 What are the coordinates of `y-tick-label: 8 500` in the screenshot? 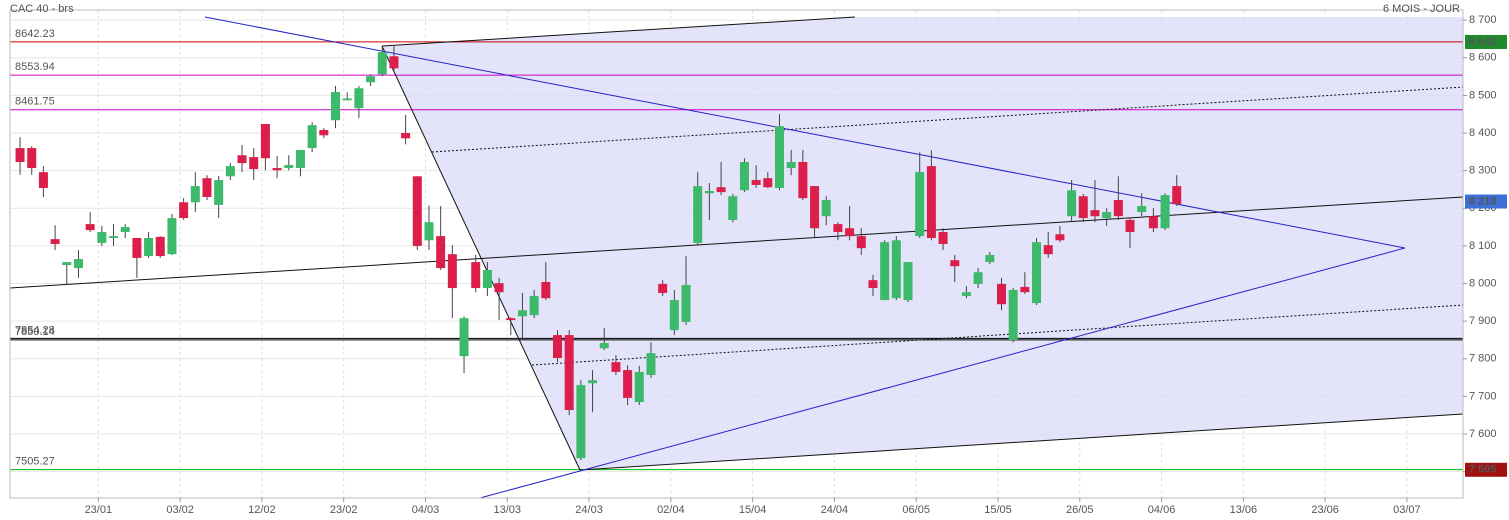 It's located at (1483, 95).